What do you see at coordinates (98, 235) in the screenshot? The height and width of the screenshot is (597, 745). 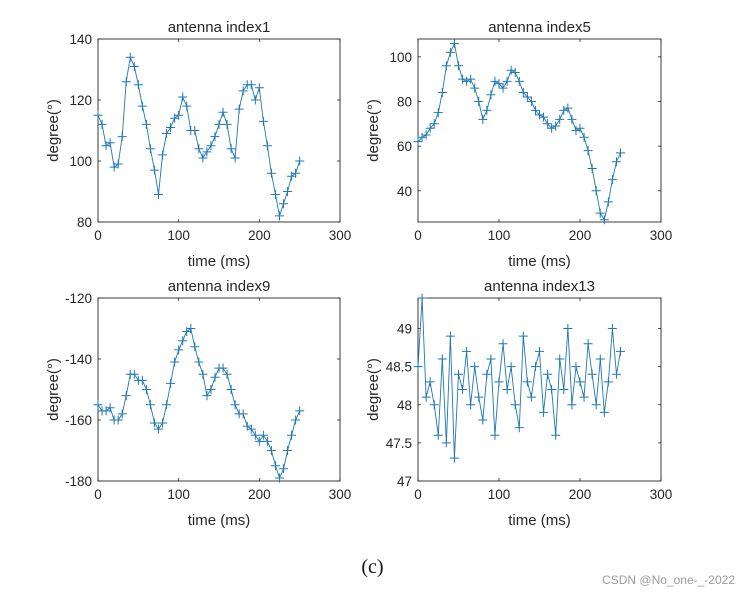 I see `x-tick-label: 0` at bounding box center [98, 235].